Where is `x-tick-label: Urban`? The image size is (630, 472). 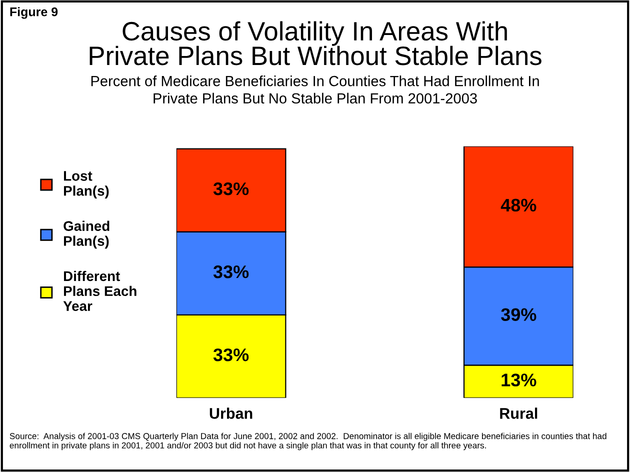
x-tick-label: Urban is located at coordinates (231, 413).